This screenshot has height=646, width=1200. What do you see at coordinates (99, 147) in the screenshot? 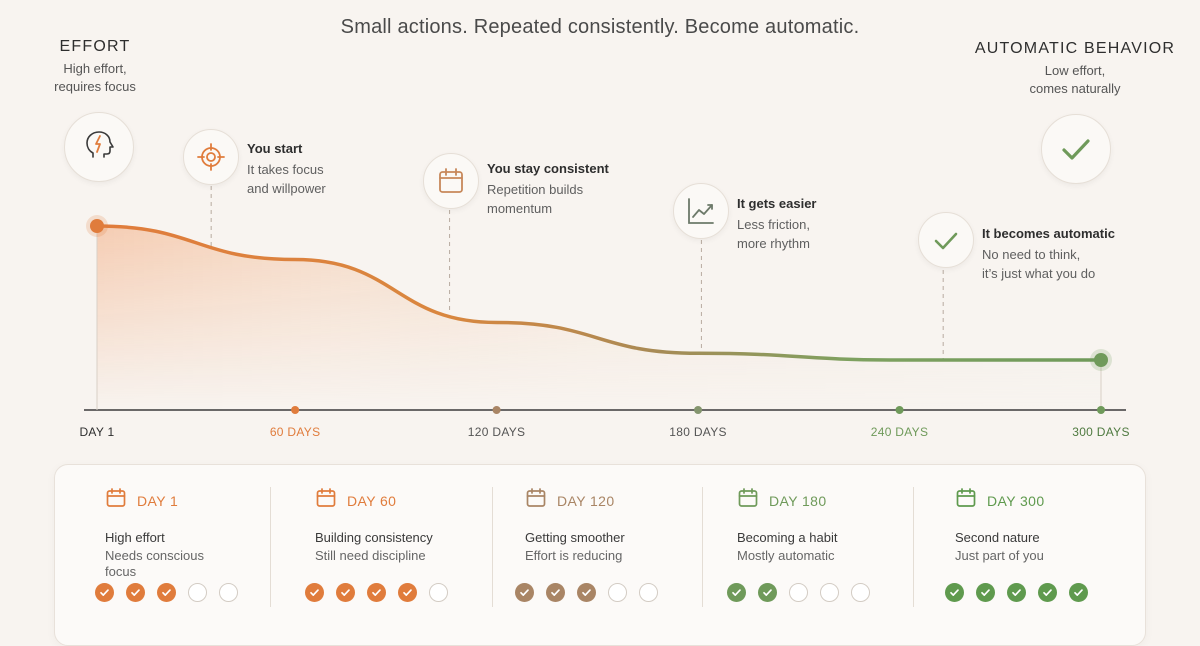
I see `head-lightning-icon` at bounding box center [99, 147].